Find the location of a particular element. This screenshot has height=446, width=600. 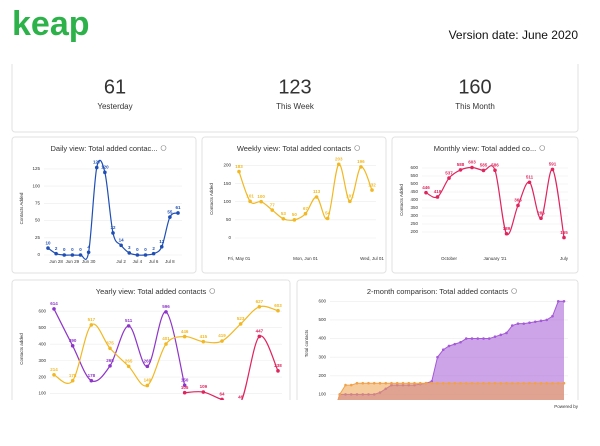

data-label: 196 is located at coordinates (361, 161).